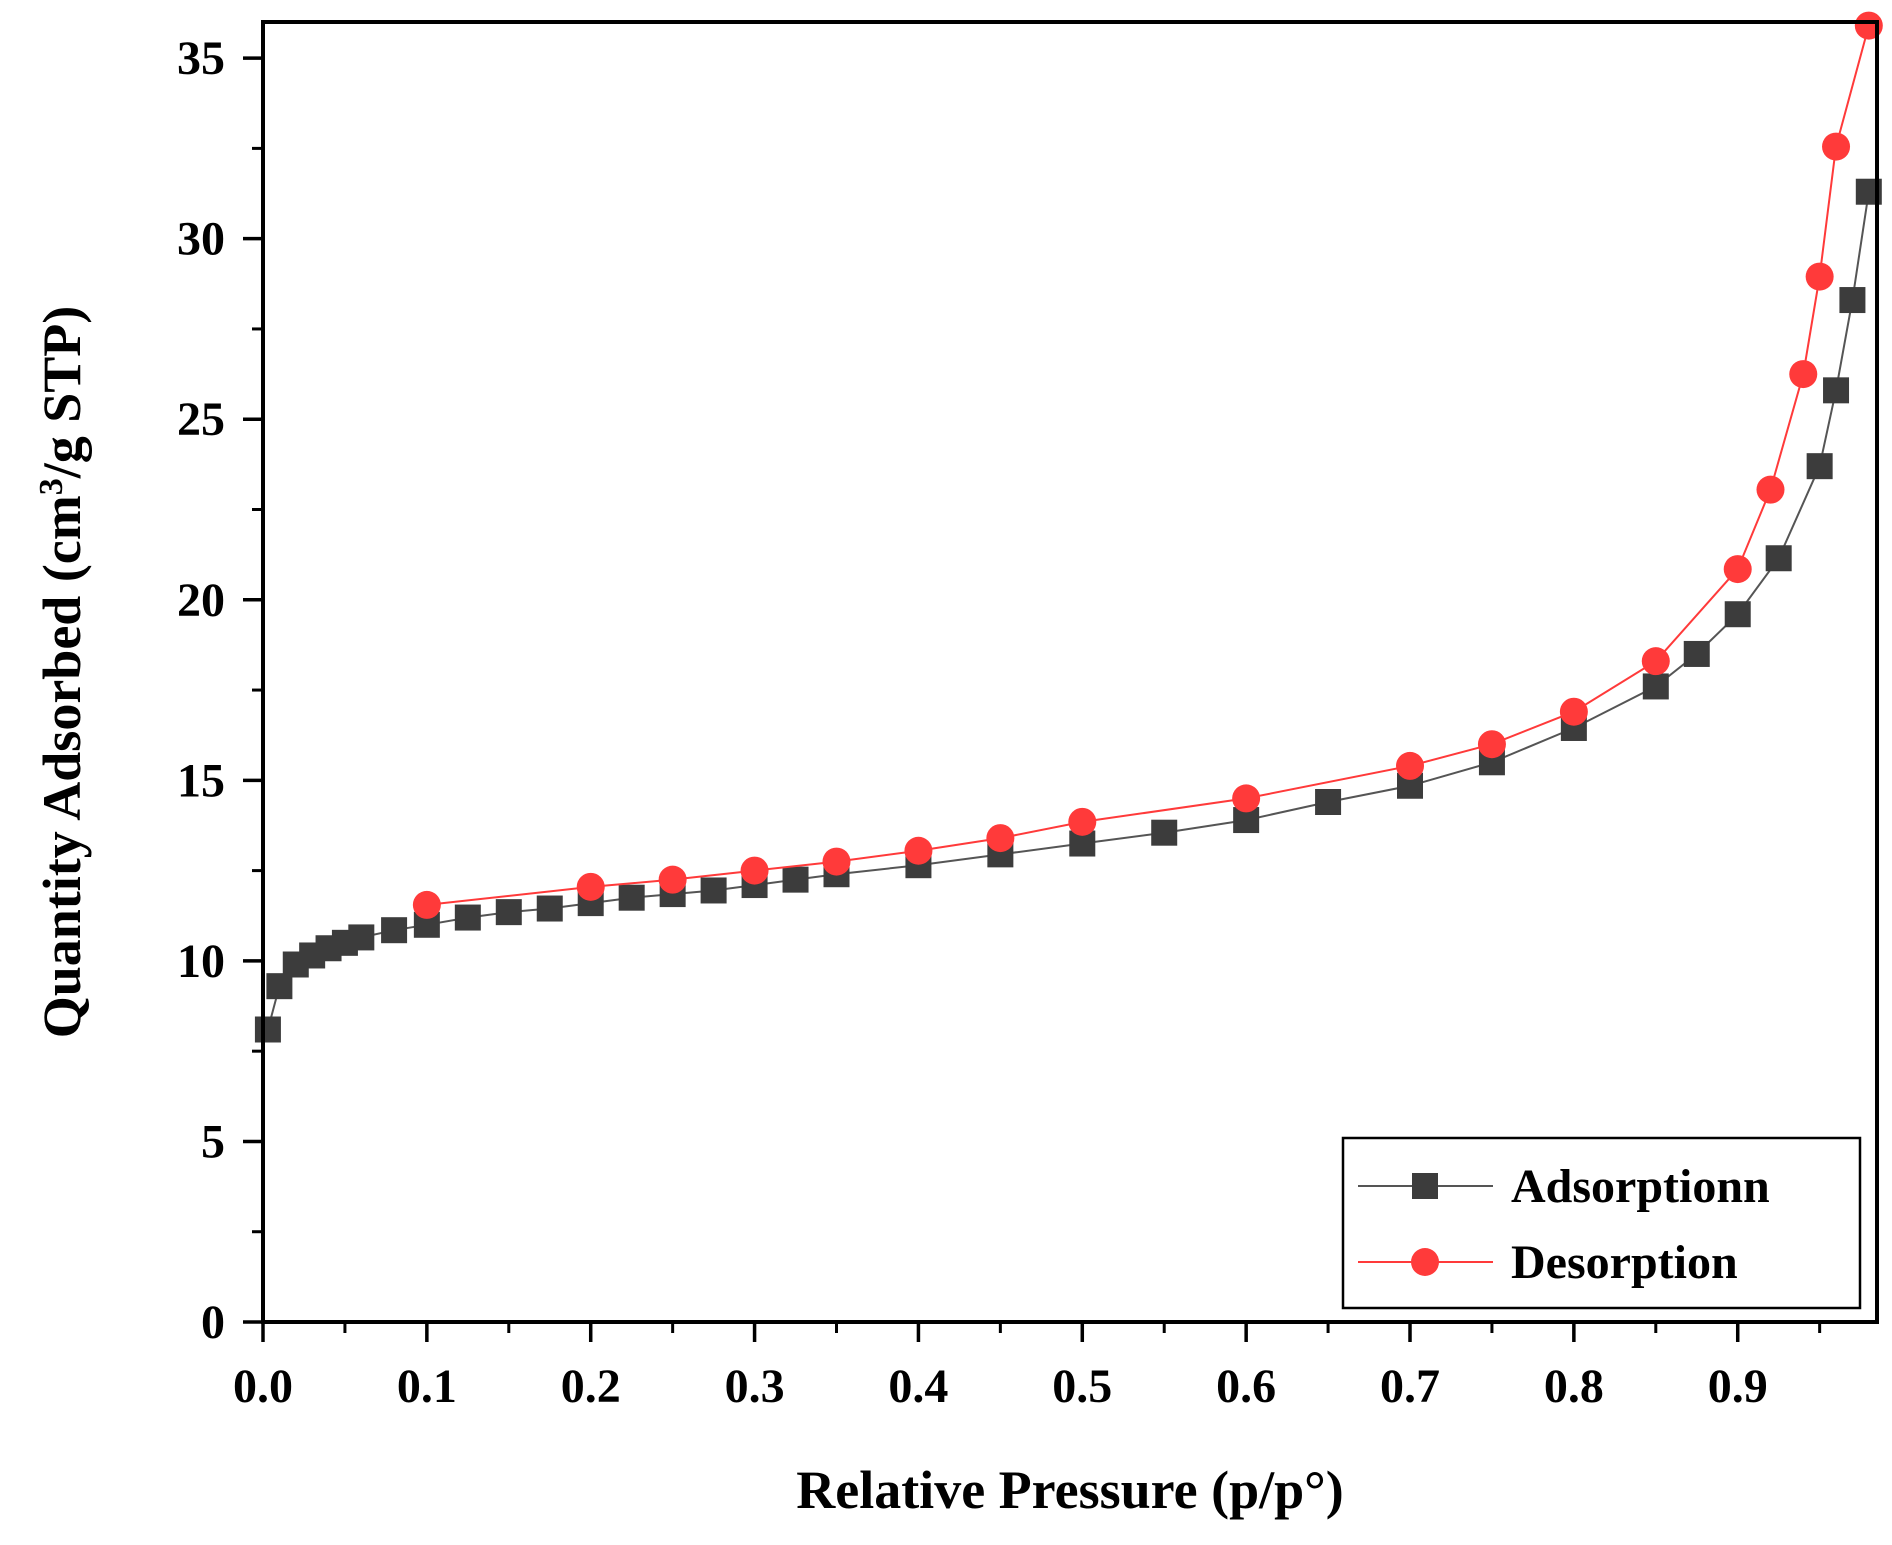 The height and width of the screenshot is (1545, 1892). I want to click on x-tick-label: 0.8, so click(1574, 1386).